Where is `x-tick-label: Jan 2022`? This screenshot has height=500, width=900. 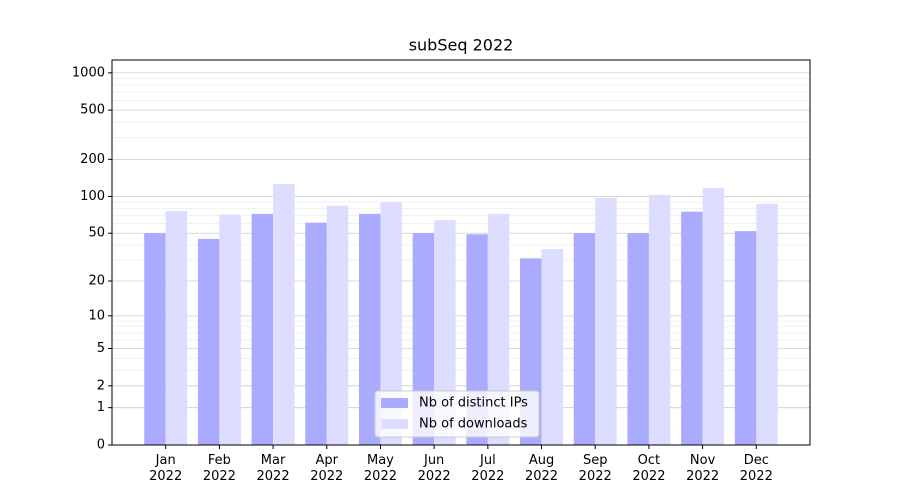 x-tick-label: Jan 2022 is located at coordinates (166, 468).